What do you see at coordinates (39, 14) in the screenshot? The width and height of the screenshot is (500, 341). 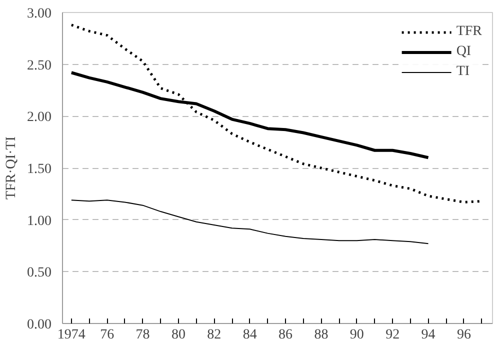 I see `y-tick-label: 3.00` at bounding box center [39, 14].